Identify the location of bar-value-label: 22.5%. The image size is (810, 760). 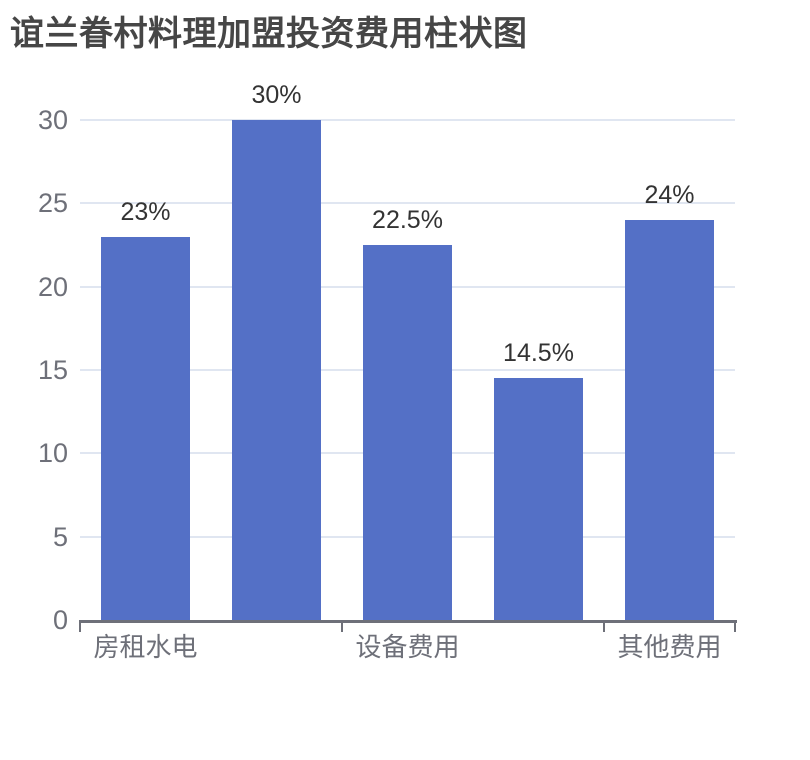
(407, 220).